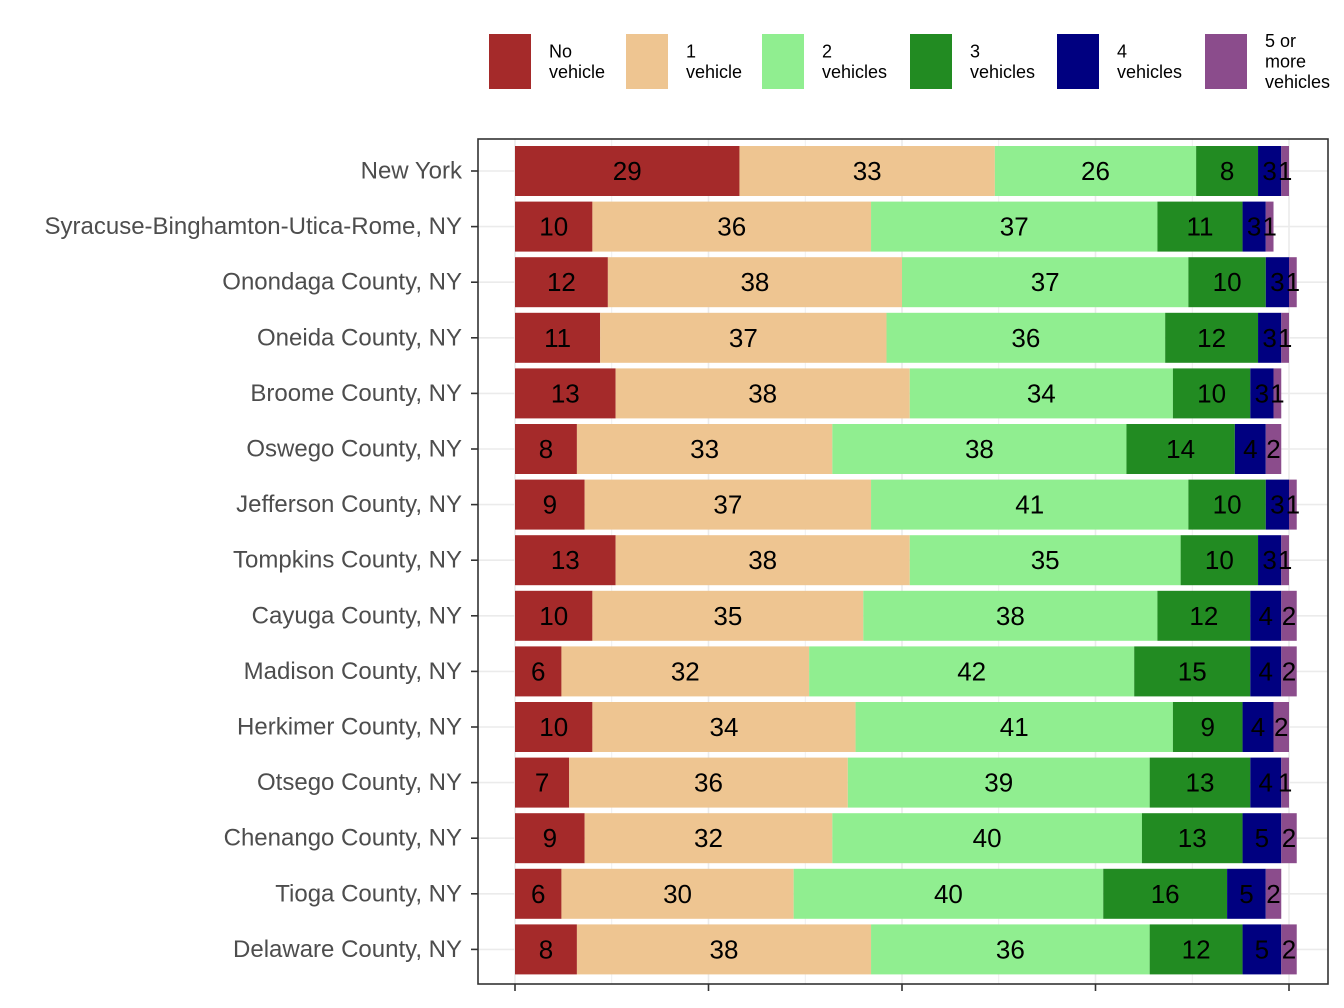 The width and height of the screenshot is (1344, 1008). I want to click on category-label: Herkimer County, NY, so click(349, 727).